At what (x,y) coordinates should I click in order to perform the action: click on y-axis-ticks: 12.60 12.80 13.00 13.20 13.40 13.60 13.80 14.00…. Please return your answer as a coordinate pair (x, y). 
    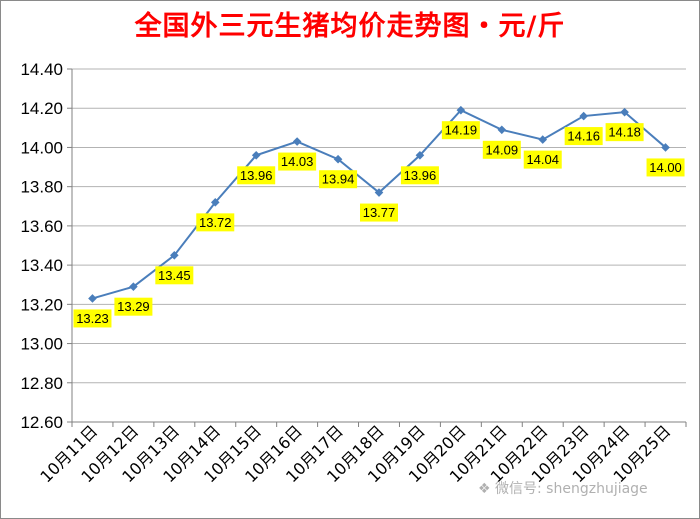
    Looking at the image, I should click on (41, 246).